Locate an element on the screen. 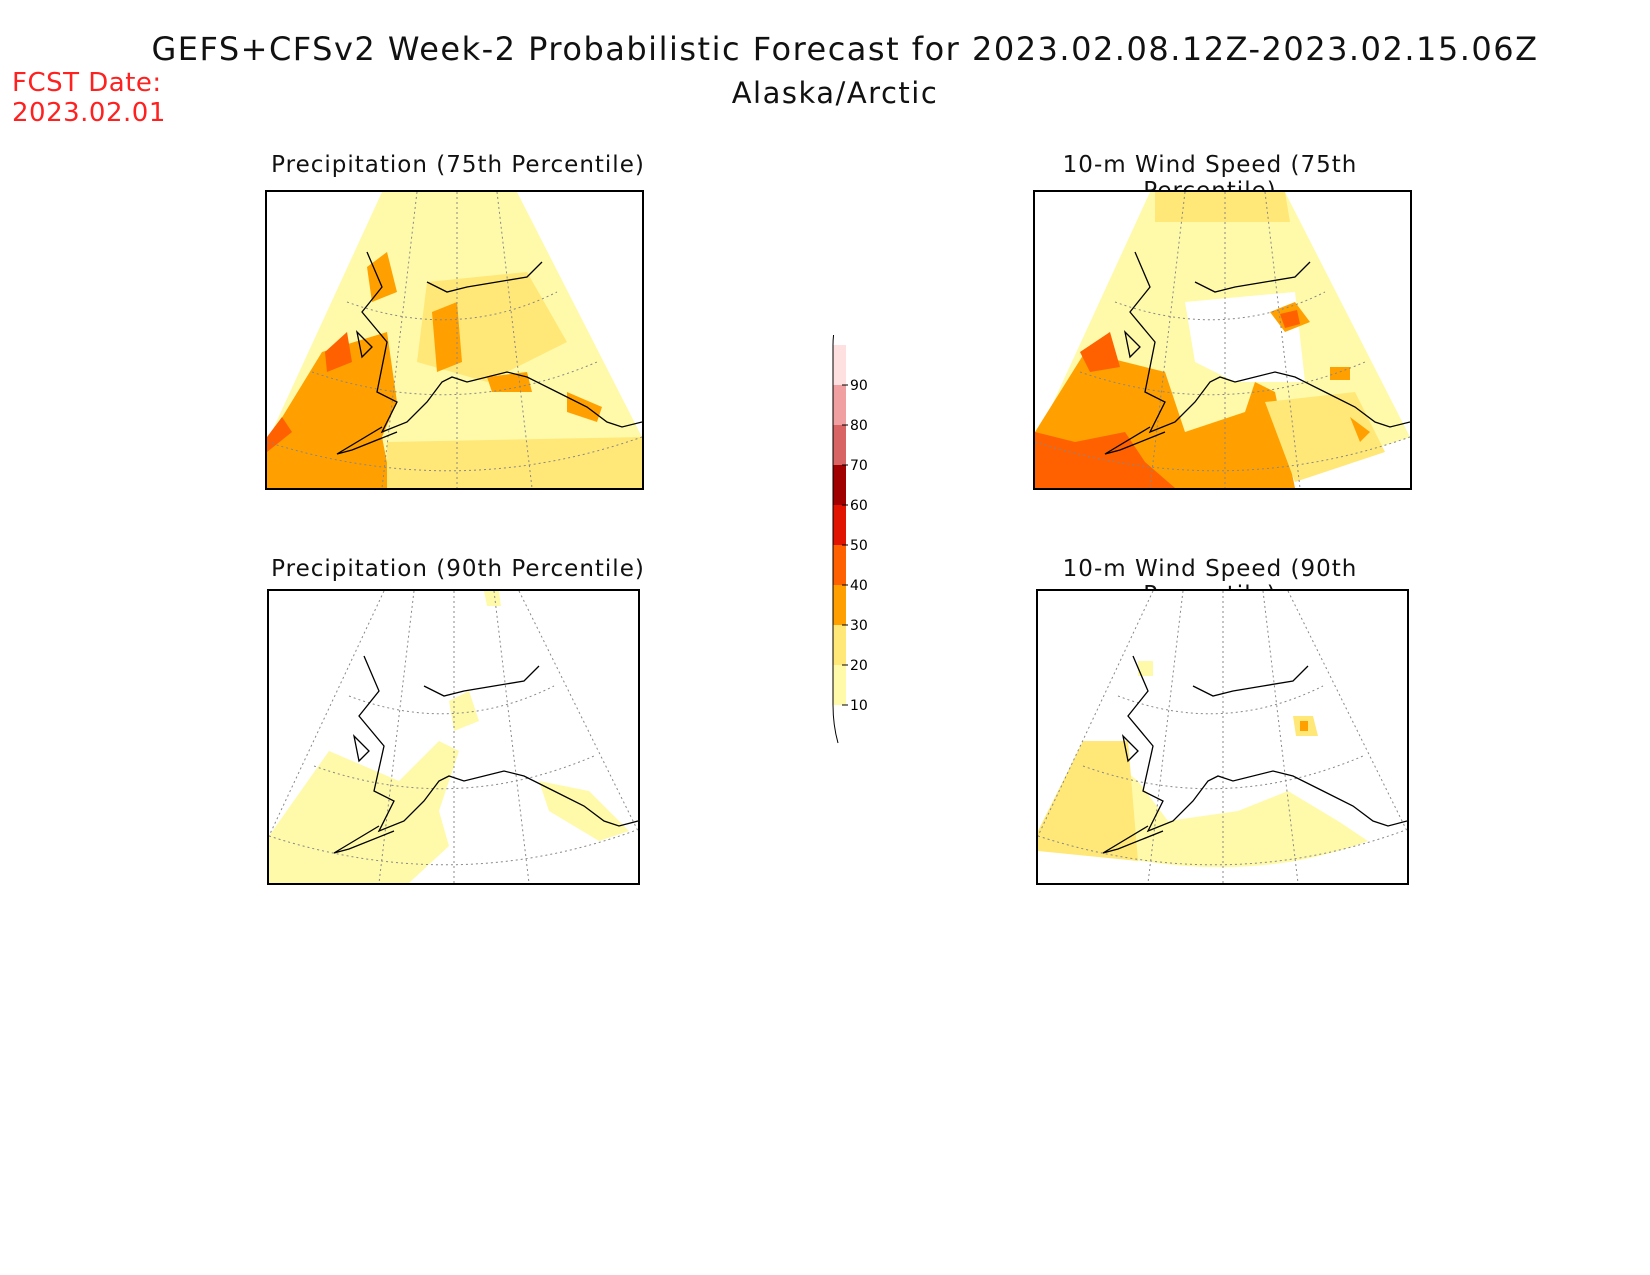  region-title: Alaska/Arctic is located at coordinates (835, 93).